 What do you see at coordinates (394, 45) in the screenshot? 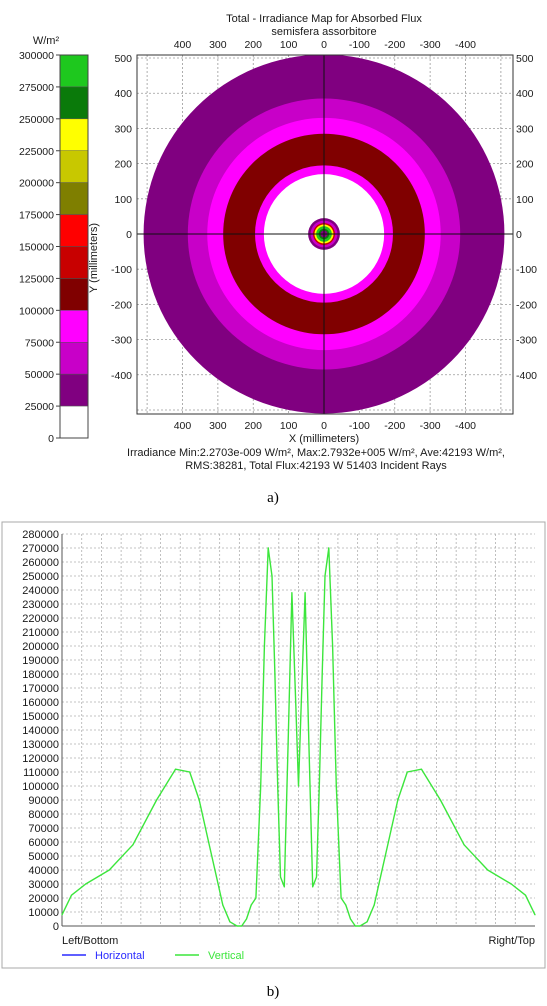
I see `map-x-tick-top-6: -200` at bounding box center [394, 45].